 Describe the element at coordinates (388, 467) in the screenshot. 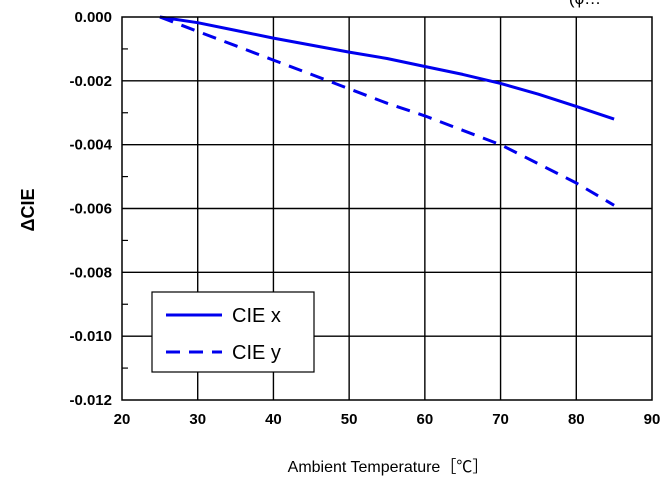

I see `x-axis-title: Ambient Temperature［℃］` at that location.